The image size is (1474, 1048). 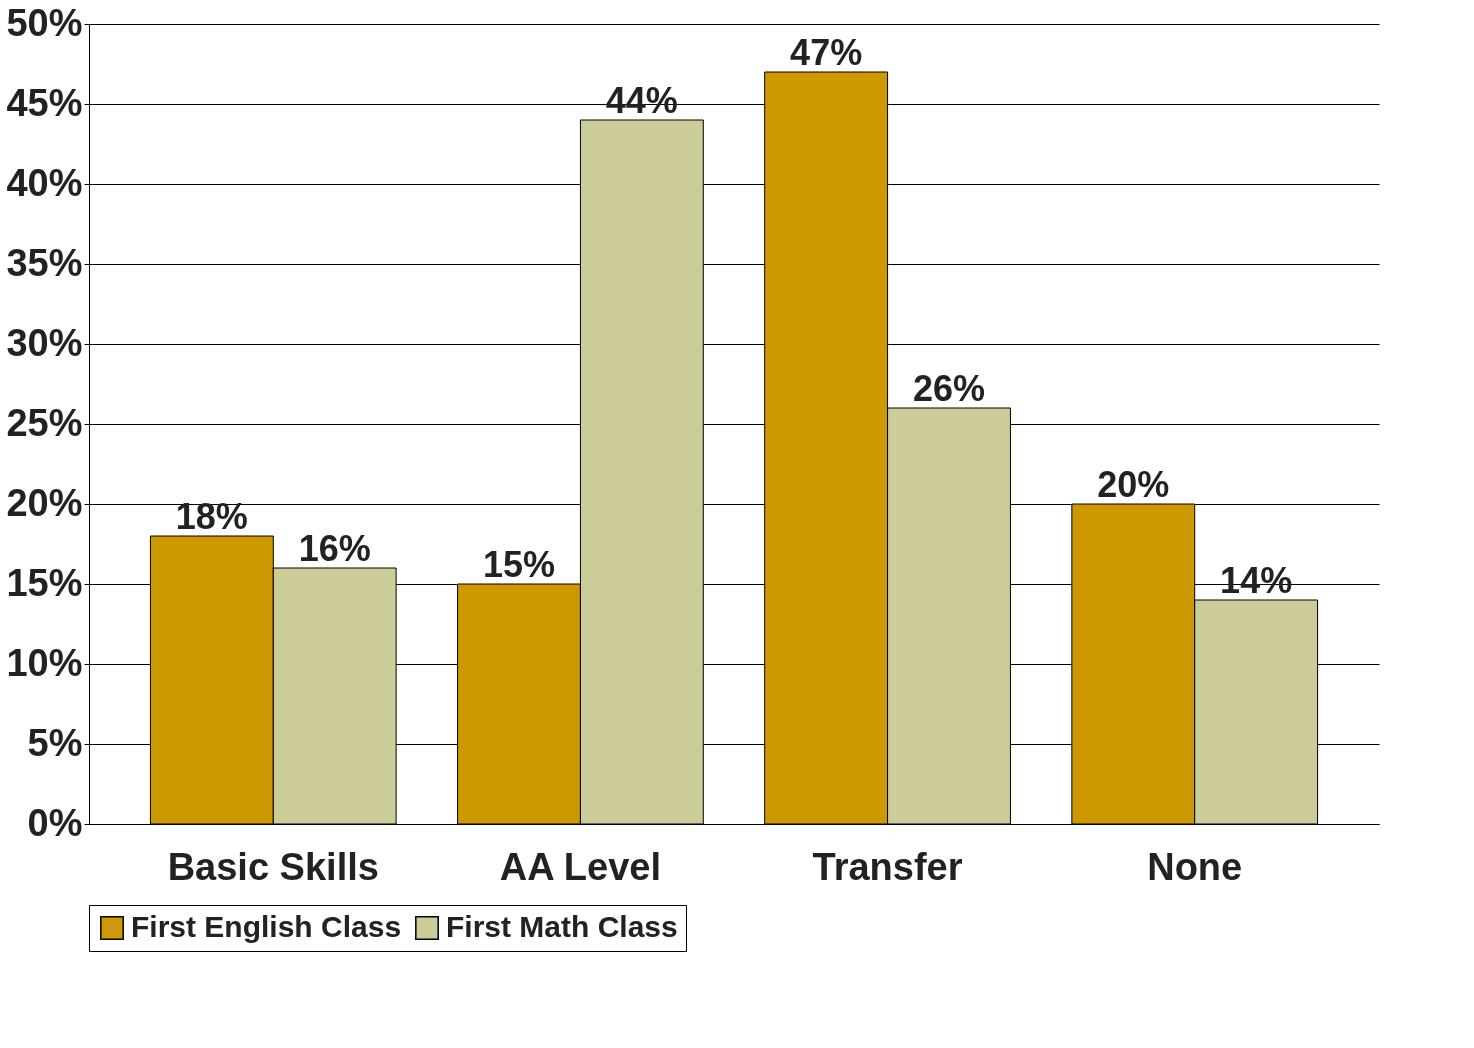 What do you see at coordinates (1133, 484) in the screenshot?
I see `data-label: 20%` at bounding box center [1133, 484].